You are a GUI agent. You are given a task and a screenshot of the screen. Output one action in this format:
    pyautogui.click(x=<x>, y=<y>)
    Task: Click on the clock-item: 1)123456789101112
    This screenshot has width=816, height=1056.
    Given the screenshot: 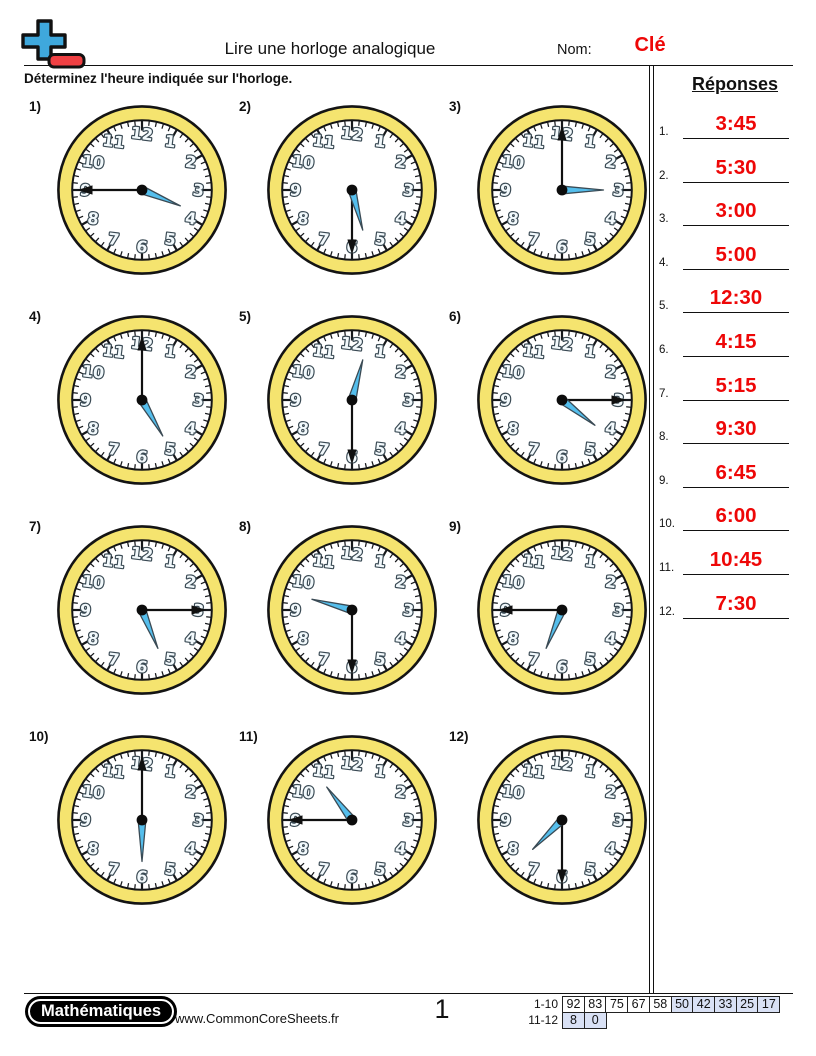 What is the action you would take?
    pyautogui.click(x=138, y=190)
    